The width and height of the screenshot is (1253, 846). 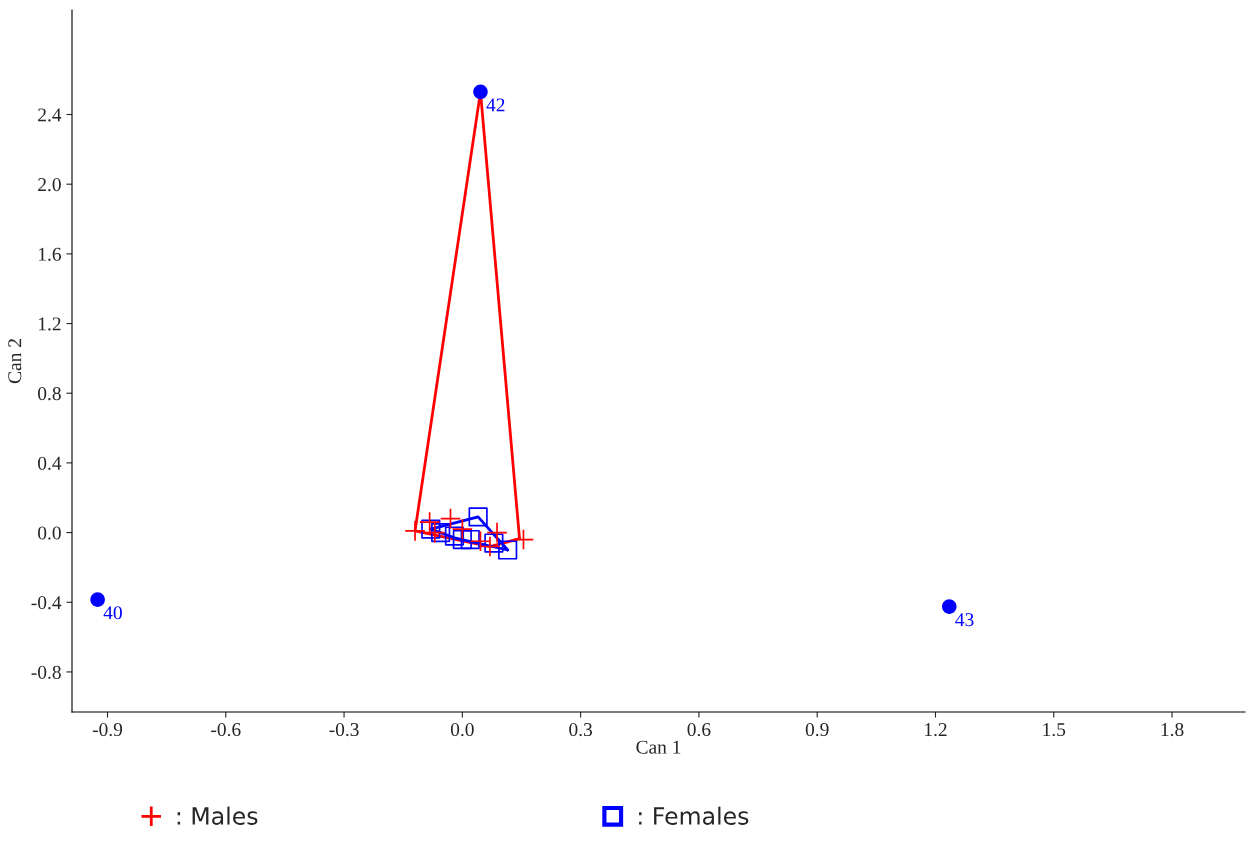 I want to click on y-tick-label: 1.6, so click(x=49, y=254).